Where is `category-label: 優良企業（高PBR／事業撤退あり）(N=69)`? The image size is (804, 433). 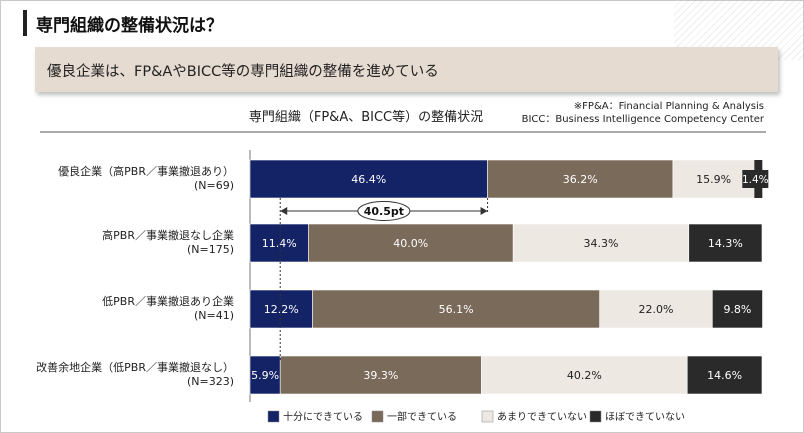
category-label: 優良企業（高PBR／事業撤退あり）(N=69) is located at coordinates (146, 178).